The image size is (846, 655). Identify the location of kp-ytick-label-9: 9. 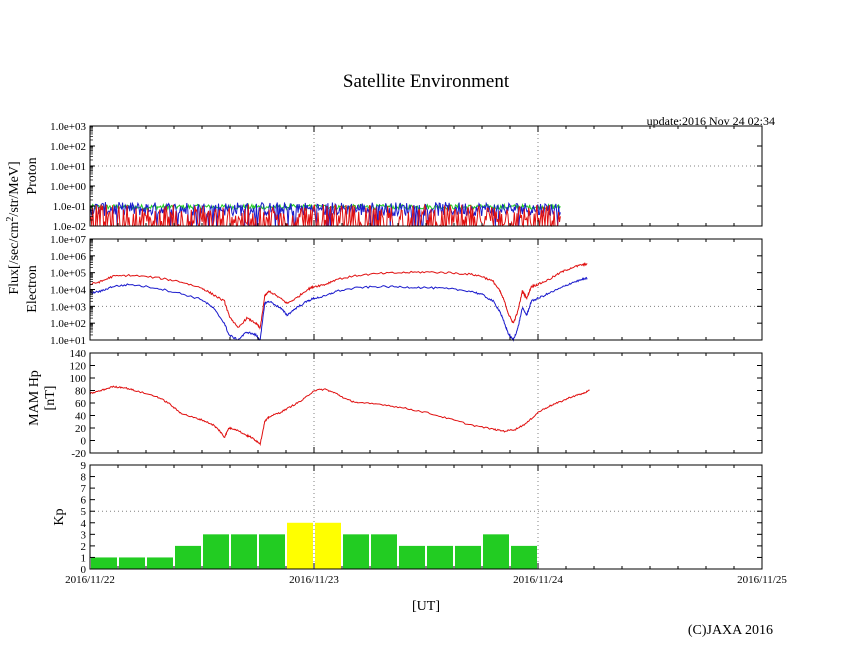
(84, 466).